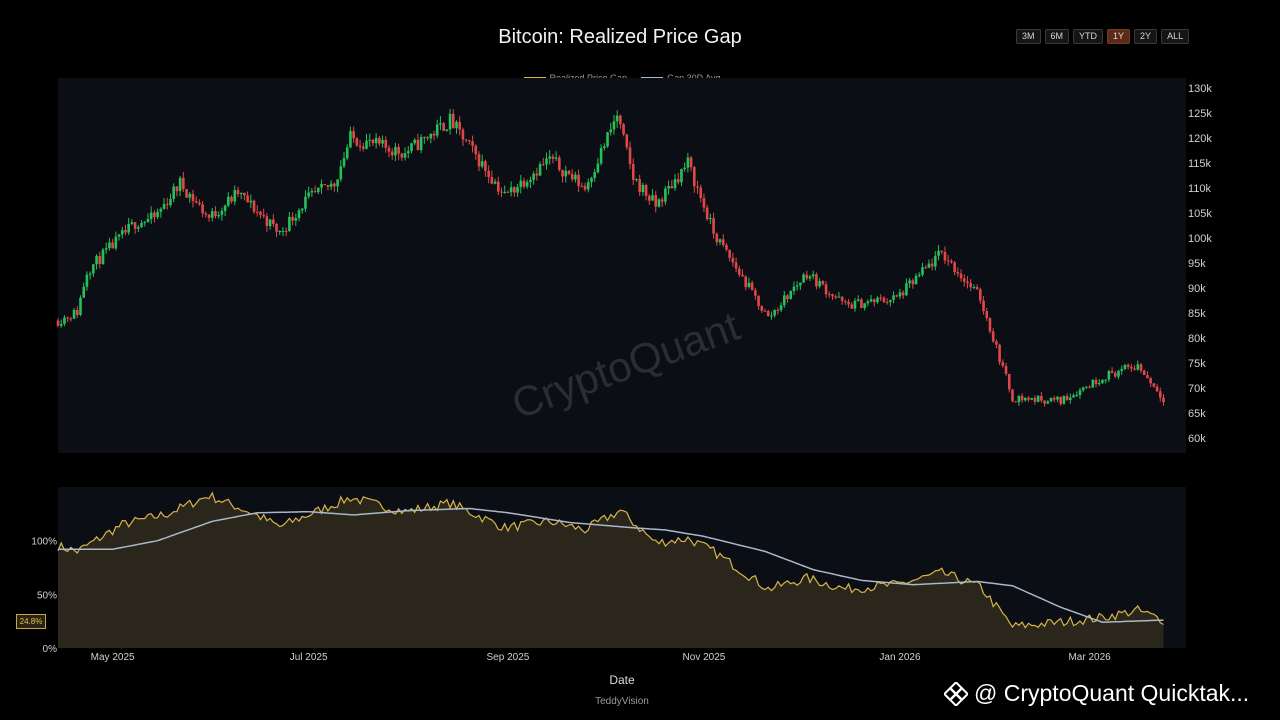  I want to click on range-button-3m: 3M, so click(1028, 36).